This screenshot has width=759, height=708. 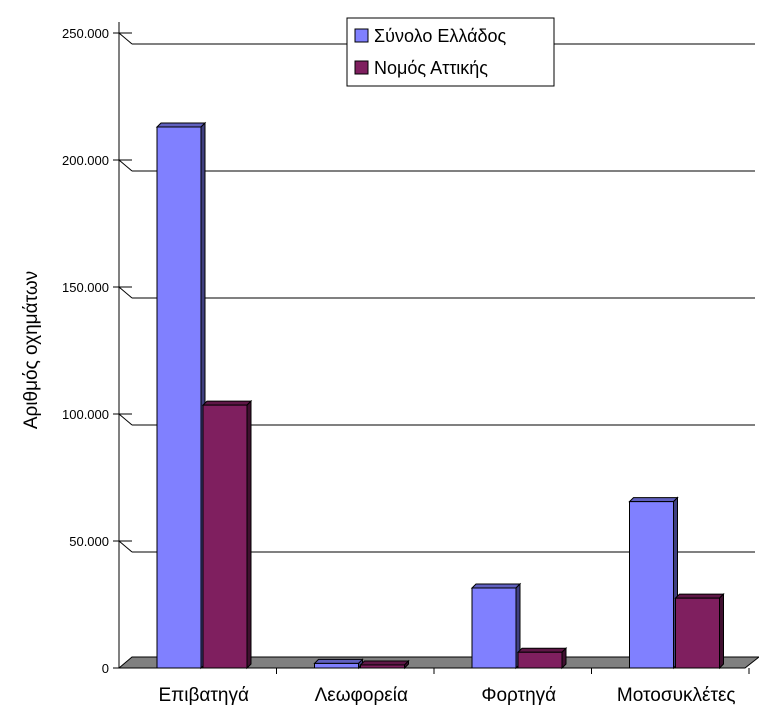 I want to click on y-tick-label: 0, so click(x=105, y=668).